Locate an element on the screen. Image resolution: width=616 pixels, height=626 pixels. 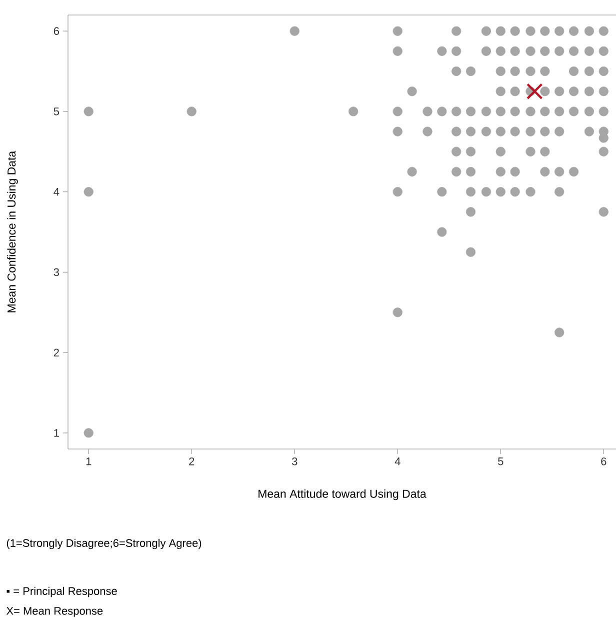
y-tick-label: 3 is located at coordinates (57, 272).